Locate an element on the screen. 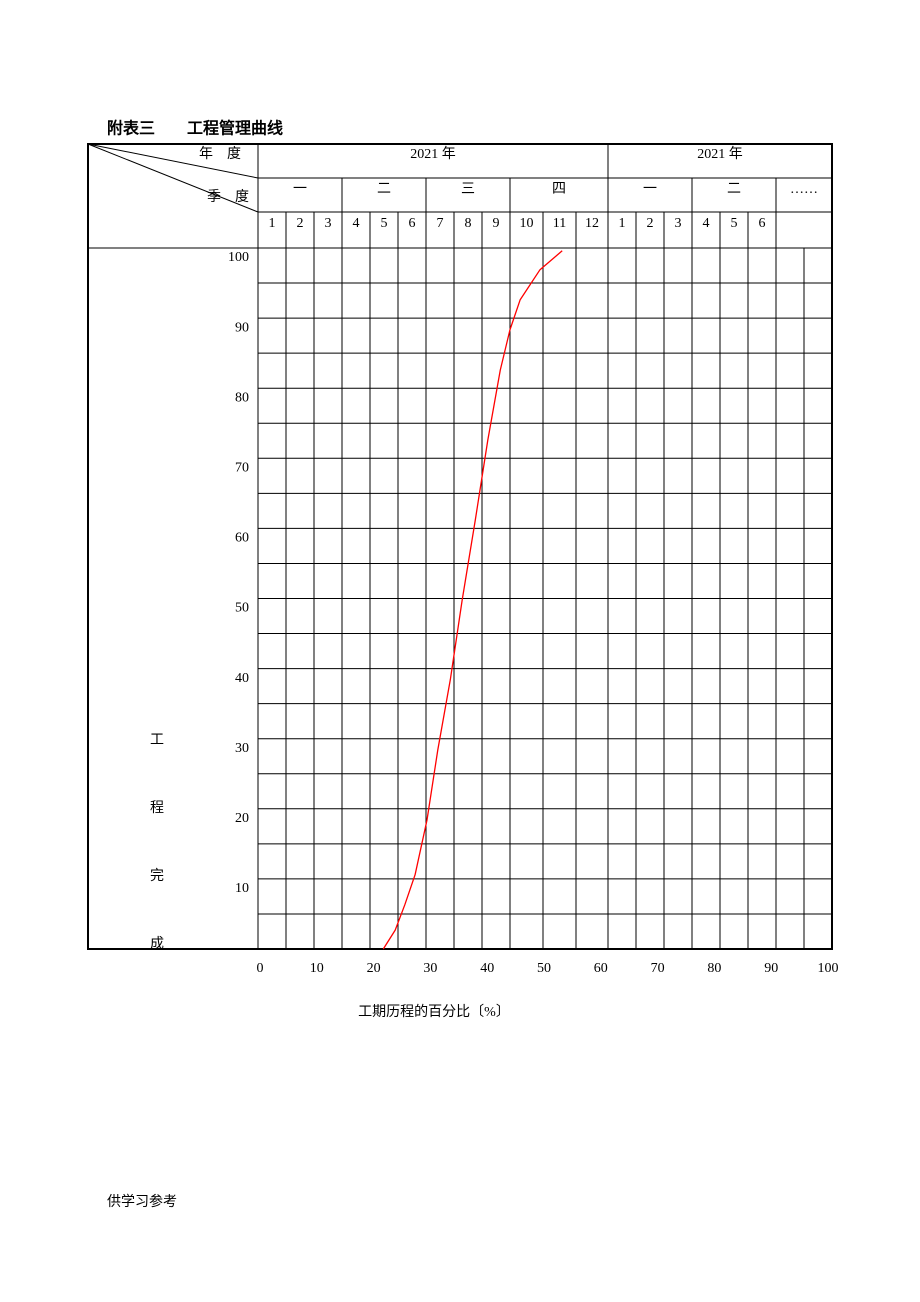 The image size is (920, 1302). y-axis-label-char: 程 is located at coordinates (157, 808).